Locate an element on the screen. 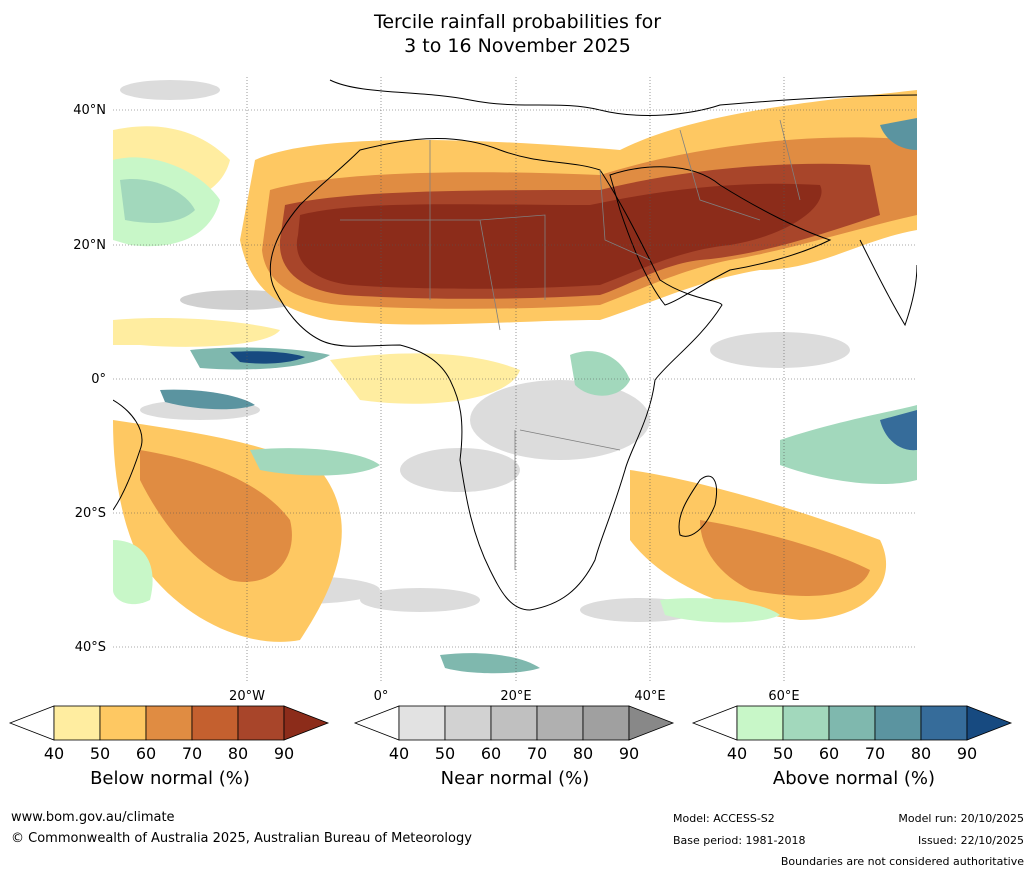  lat-label-40n: 40°N is located at coordinates (89, 110).